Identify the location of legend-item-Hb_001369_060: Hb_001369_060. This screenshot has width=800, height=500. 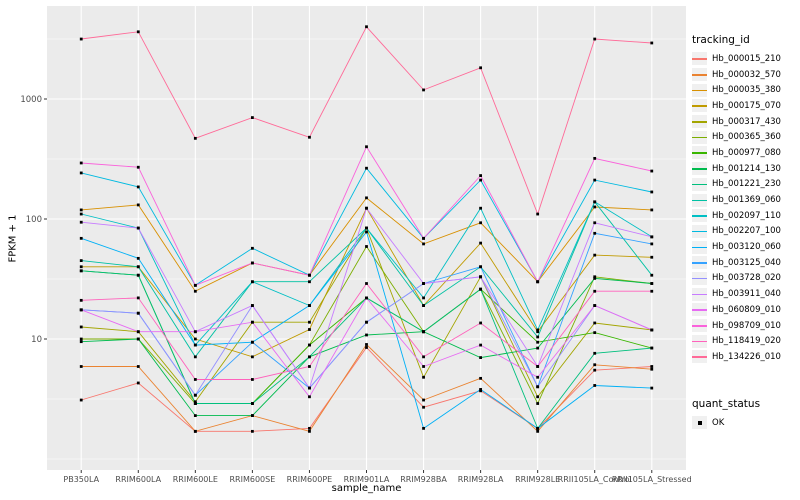
(736, 200).